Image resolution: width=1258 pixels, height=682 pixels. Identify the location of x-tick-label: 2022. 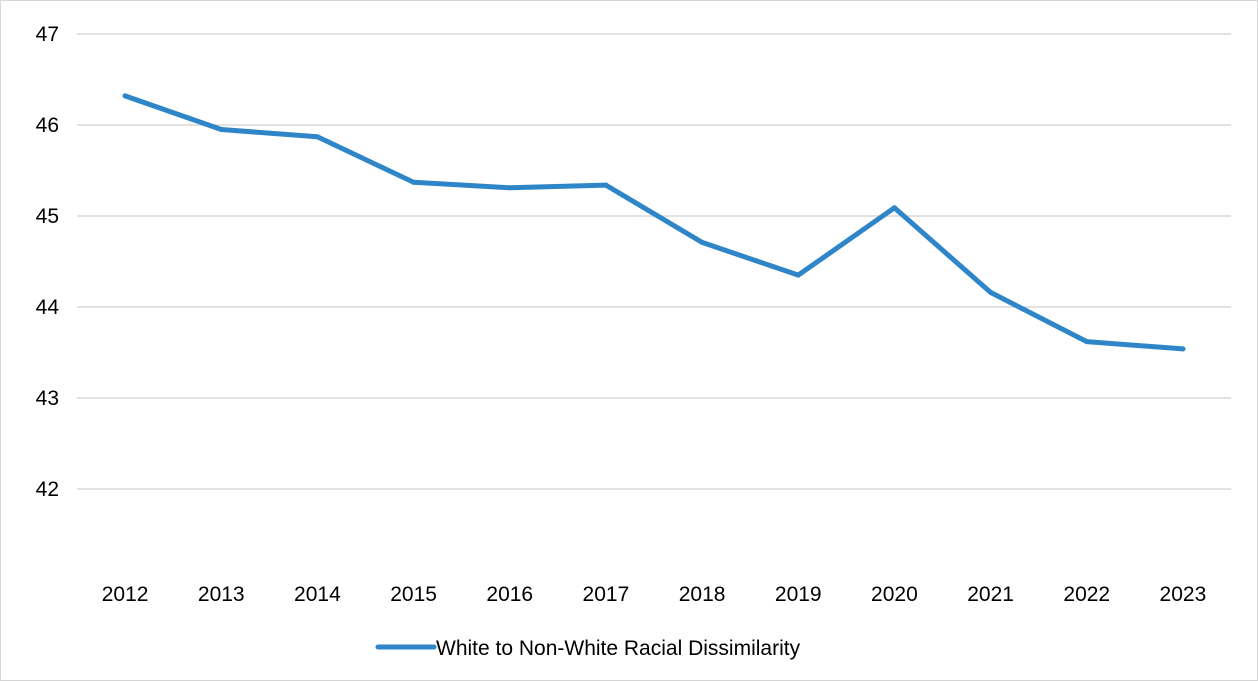
(1086, 594).